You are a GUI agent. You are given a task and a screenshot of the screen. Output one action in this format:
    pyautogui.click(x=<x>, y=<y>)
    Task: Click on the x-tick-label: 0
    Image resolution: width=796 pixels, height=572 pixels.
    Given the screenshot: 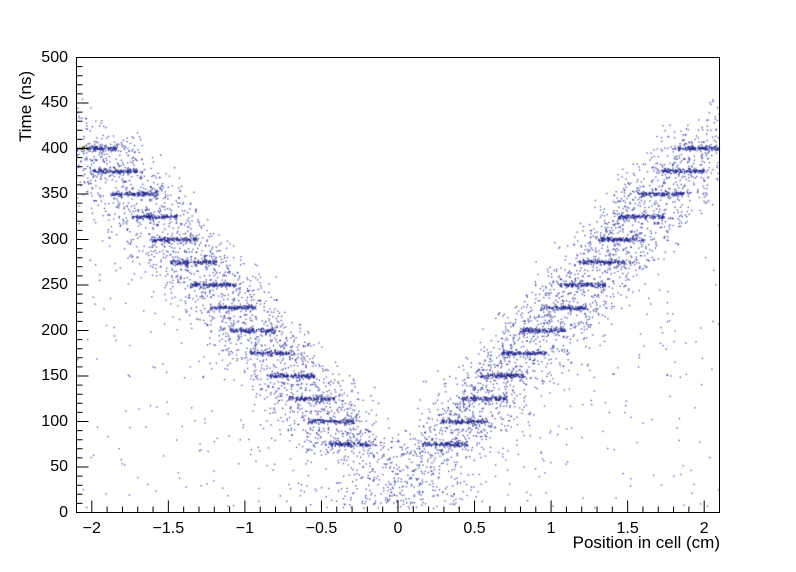 What is the action you would take?
    pyautogui.click(x=398, y=528)
    